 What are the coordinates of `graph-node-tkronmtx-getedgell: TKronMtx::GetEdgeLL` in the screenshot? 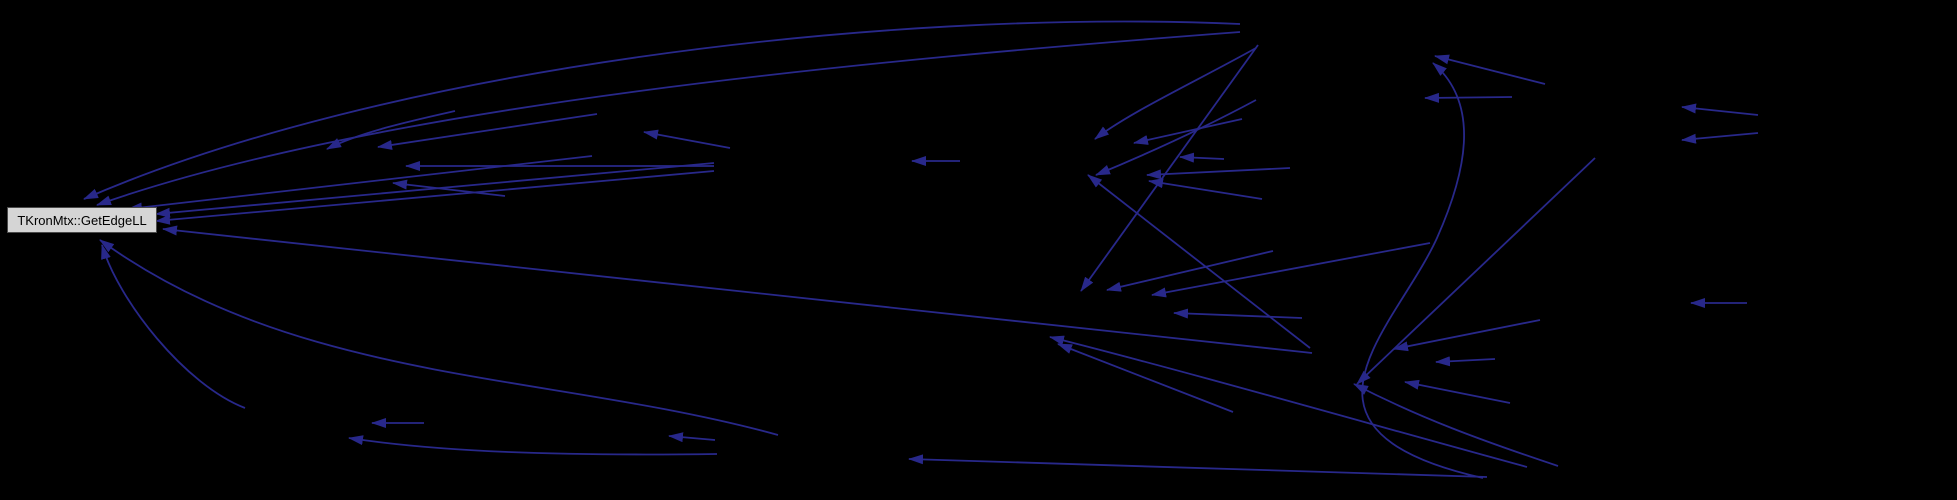 It's located at (82, 220).